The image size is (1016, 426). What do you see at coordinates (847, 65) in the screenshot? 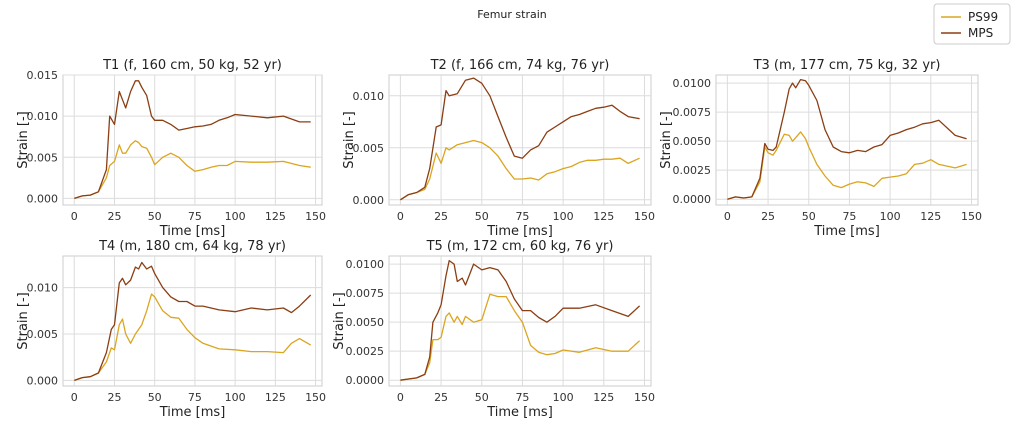
I see `panel-title: T3 (m, 177 cm, 75 kg, 32 yr)` at bounding box center [847, 65].